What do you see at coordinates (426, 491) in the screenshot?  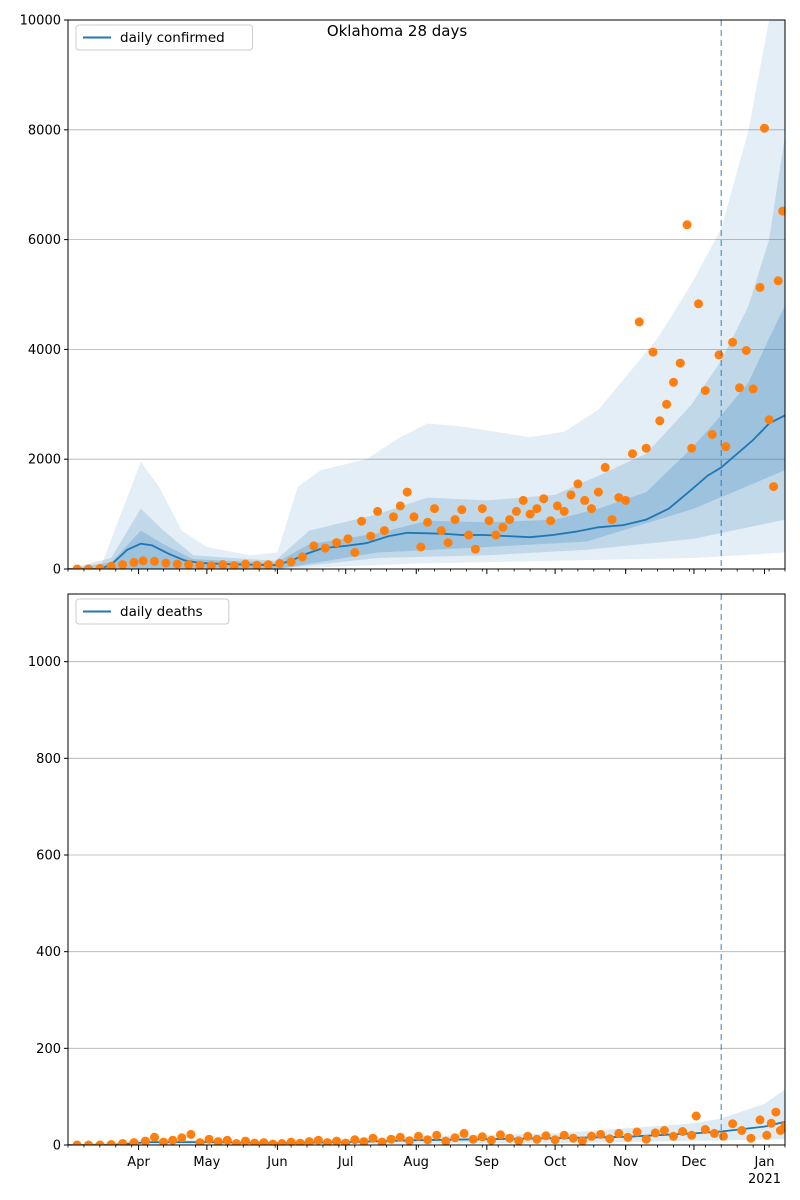 I see `series-line` at bounding box center [426, 491].